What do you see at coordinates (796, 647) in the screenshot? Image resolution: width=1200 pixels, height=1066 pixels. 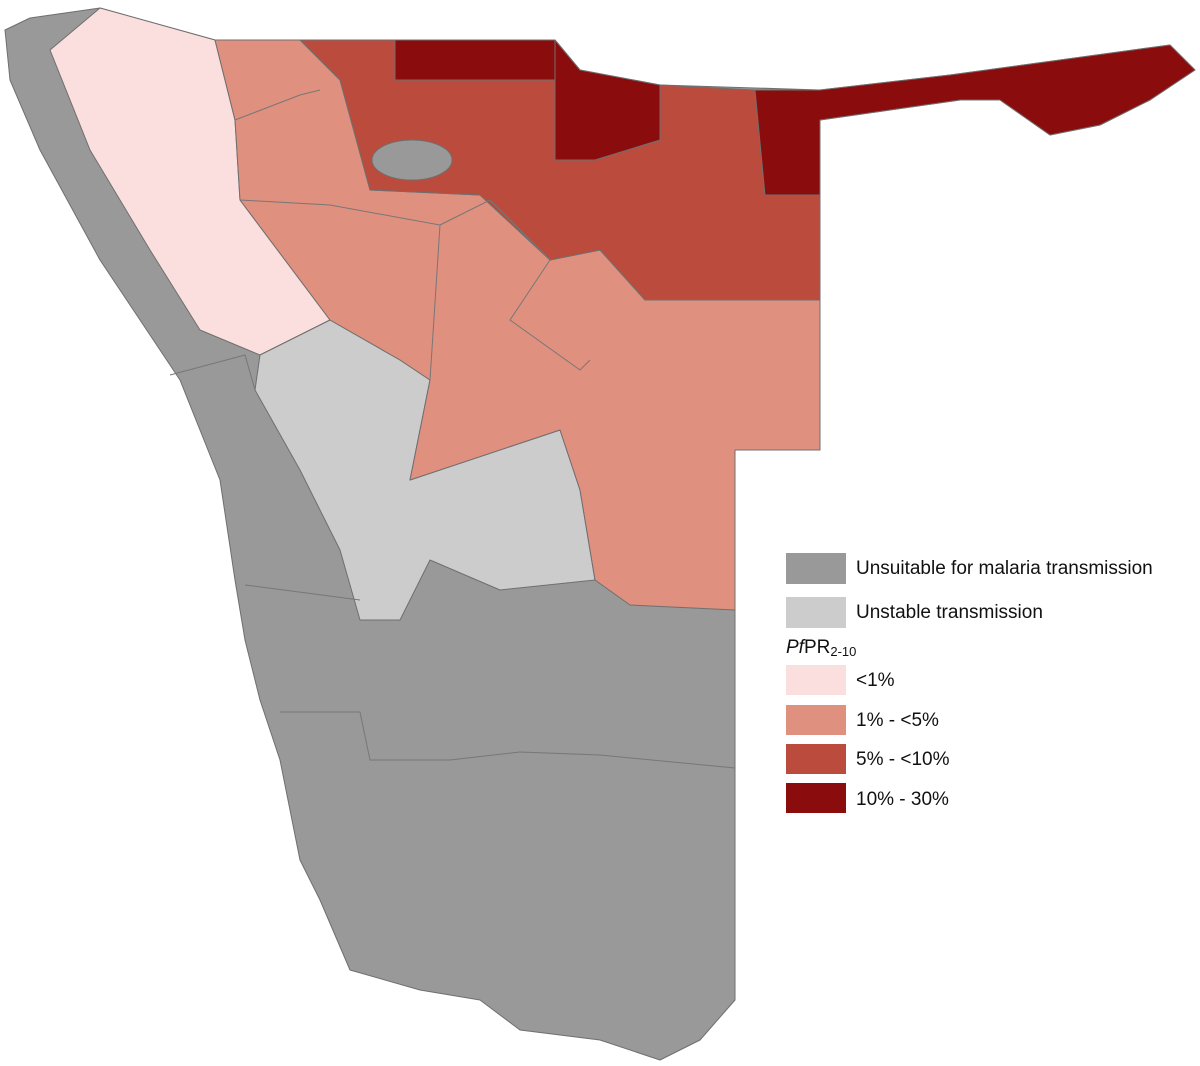 I see `legend-title-prefix: Pf` at bounding box center [796, 647].